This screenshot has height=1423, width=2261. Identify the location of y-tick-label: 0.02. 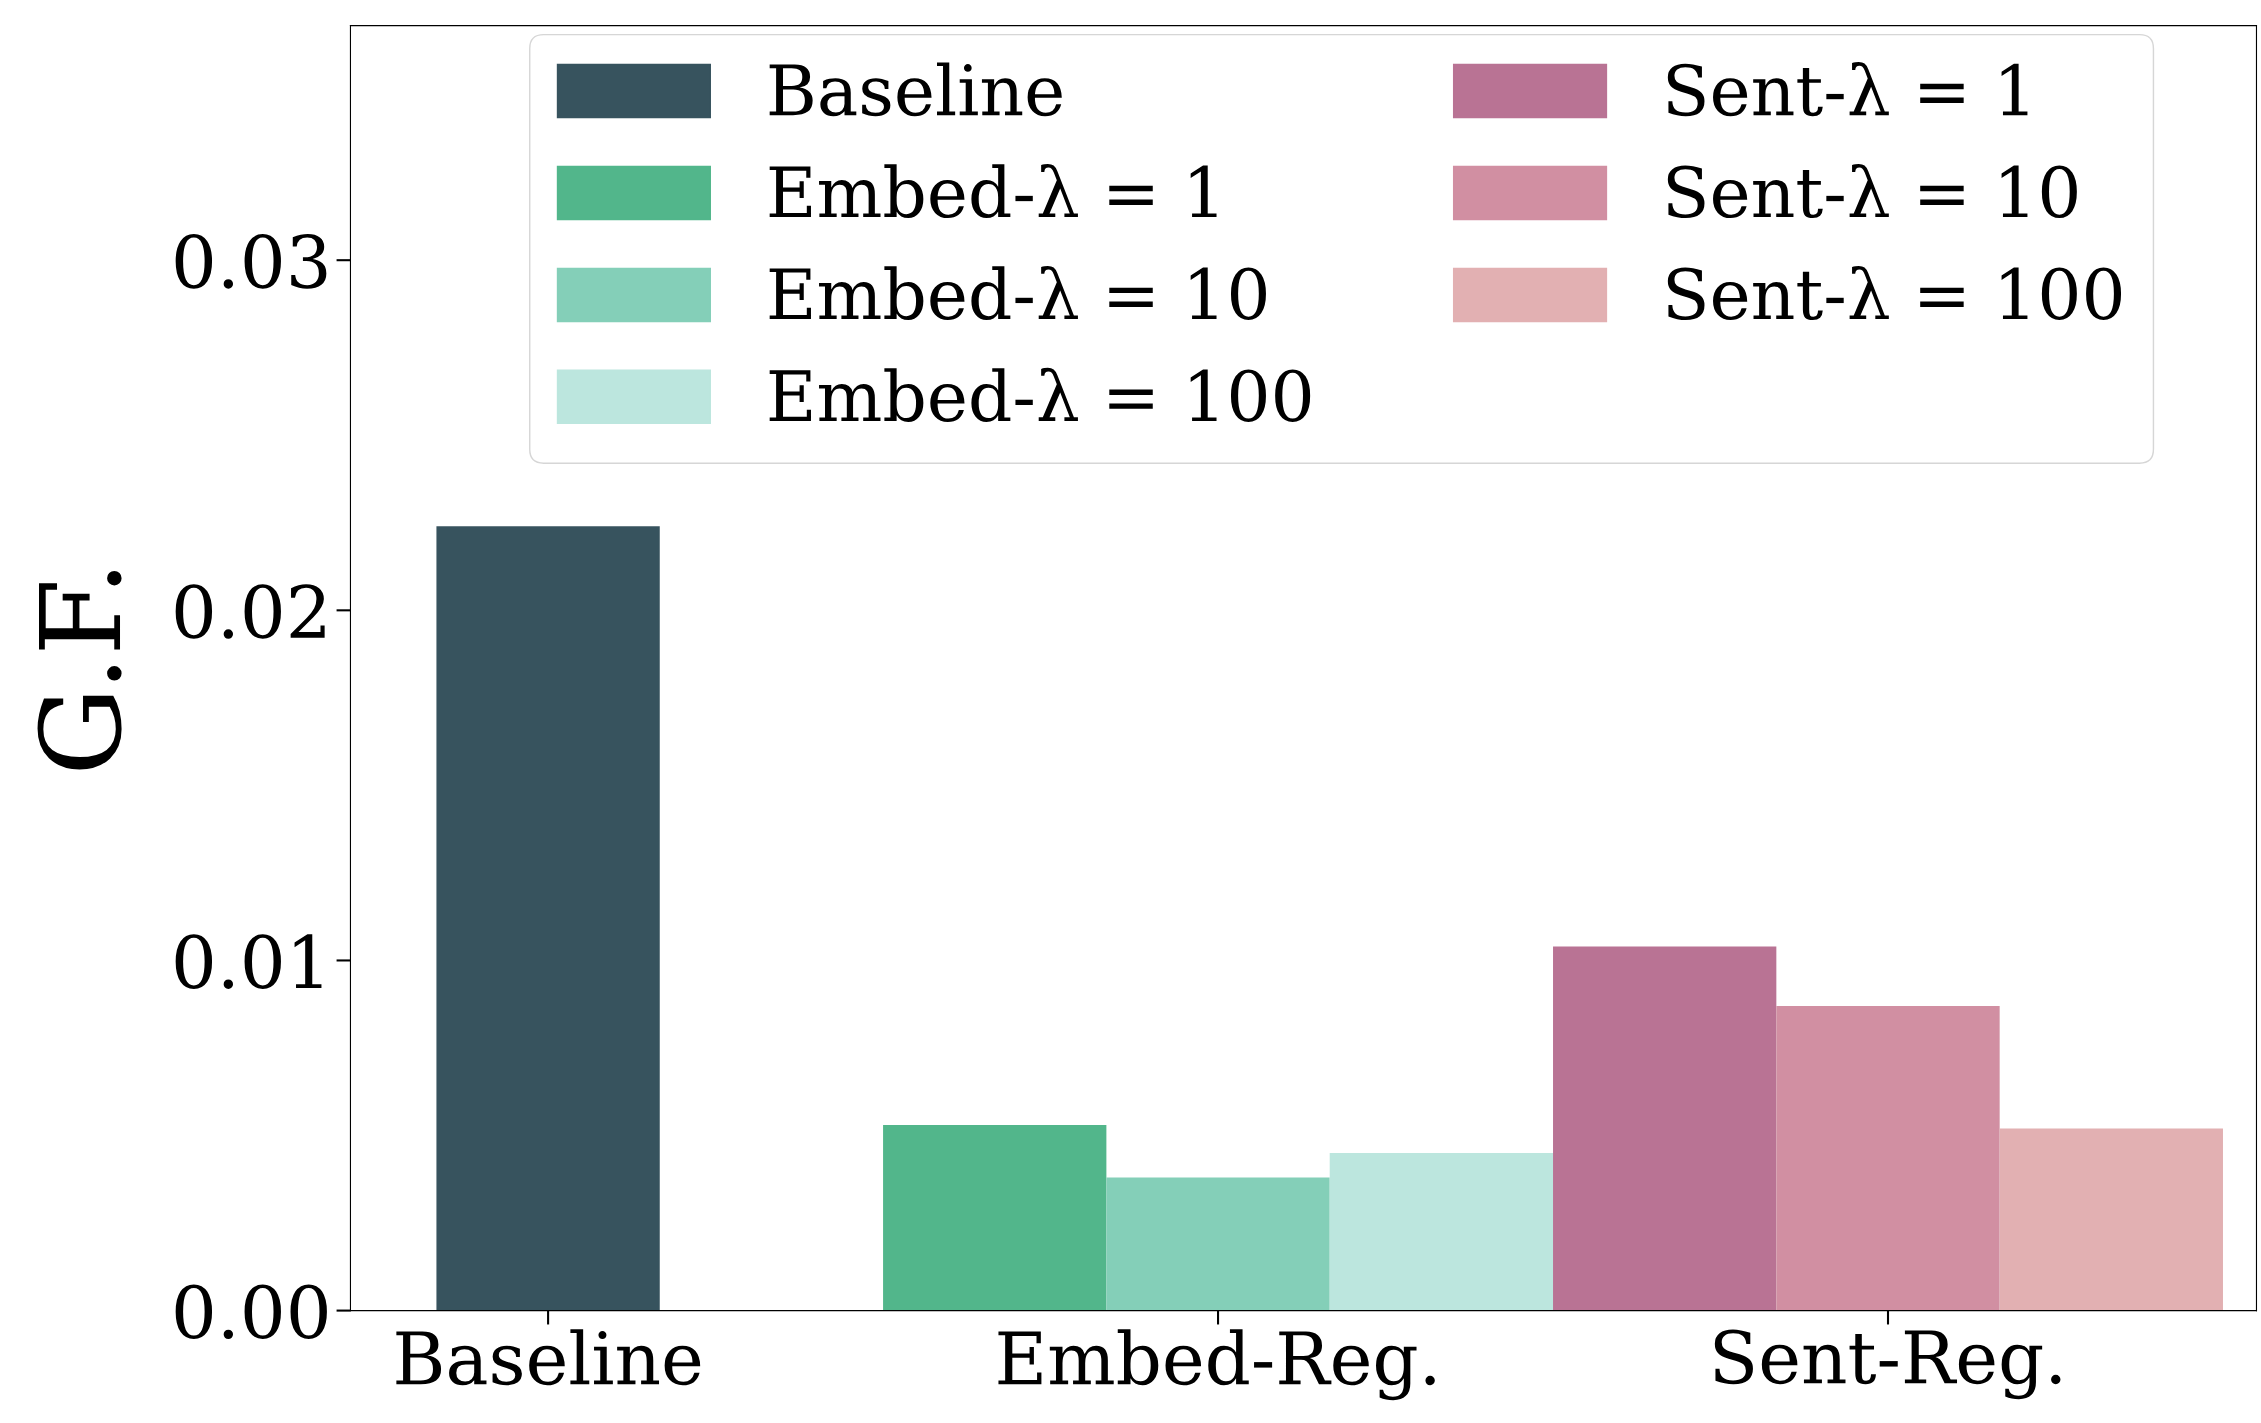
(250, 611).